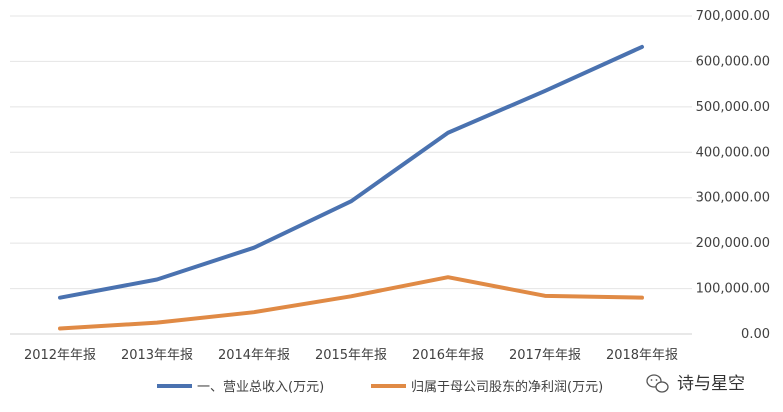 The height and width of the screenshot is (412, 783). Describe the element at coordinates (380, 387) in the screenshot. I see `legend: 一、营业总收入(万元) 归属于母公司股东的净利润(万元)` at that location.